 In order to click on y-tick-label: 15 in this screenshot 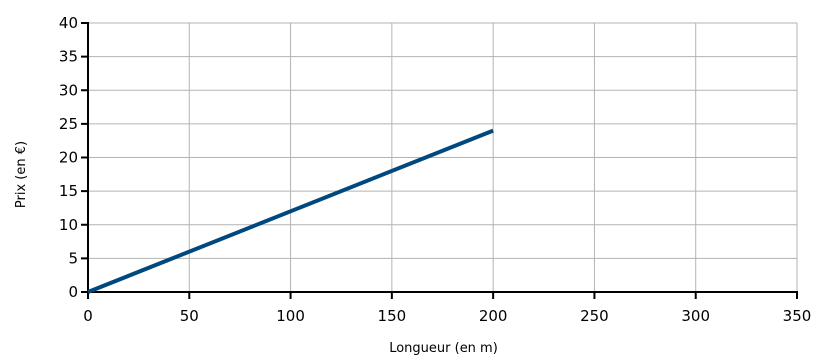, I will do `click(68, 191)`.